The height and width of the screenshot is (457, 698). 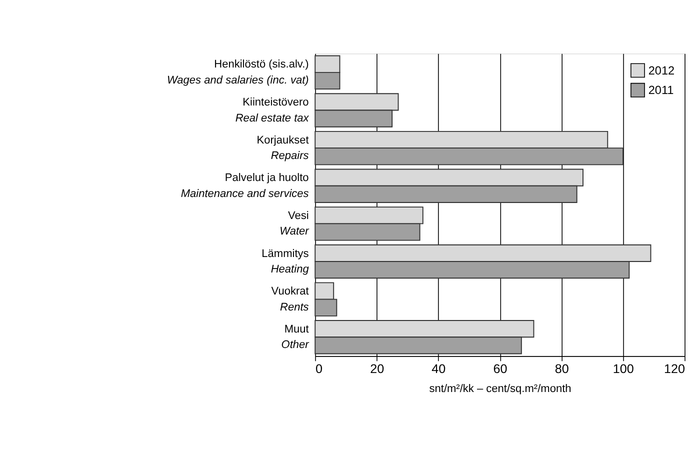 I want to click on x-tick-label: 20, so click(x=377, y=369).